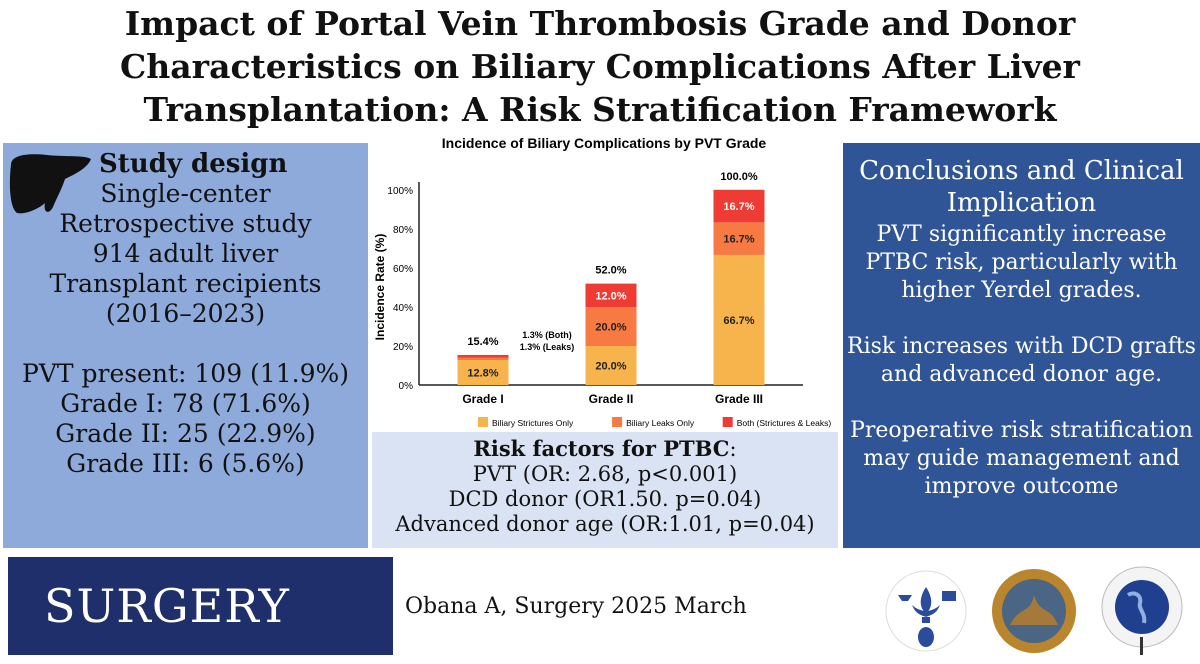  I want to click on legend-label: Biliary Leaks Only, so click(660, 423).